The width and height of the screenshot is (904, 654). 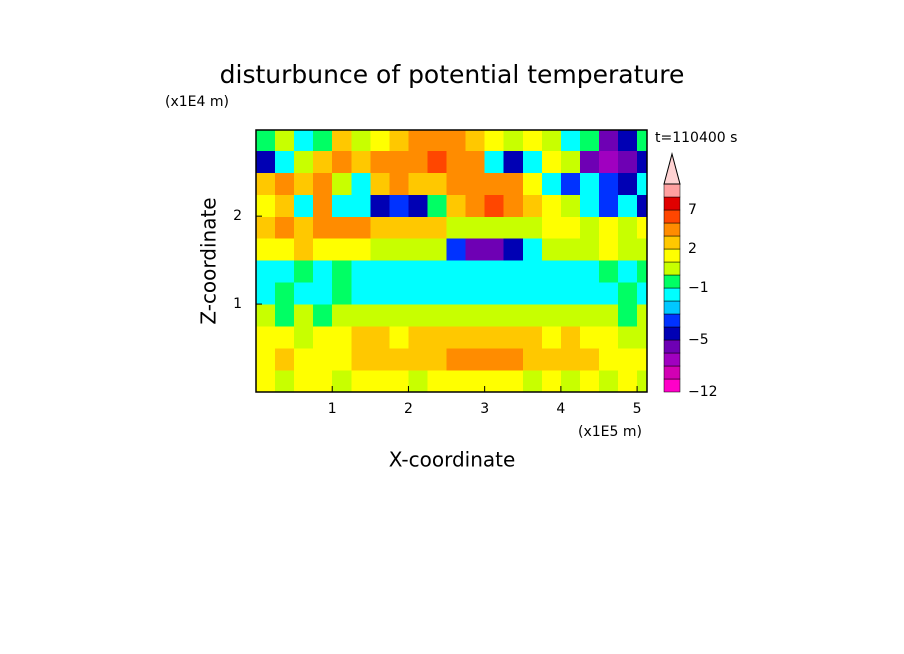 What do you see at coordinates (637, 409) in the screenshot?
I see `x-tick-label: 5` at bounding box center [637, 409].